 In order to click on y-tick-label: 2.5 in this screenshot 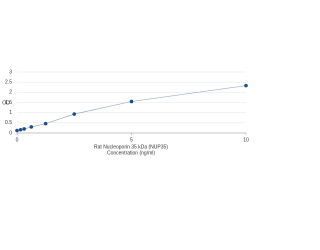, I will do `click(8, 82)`.